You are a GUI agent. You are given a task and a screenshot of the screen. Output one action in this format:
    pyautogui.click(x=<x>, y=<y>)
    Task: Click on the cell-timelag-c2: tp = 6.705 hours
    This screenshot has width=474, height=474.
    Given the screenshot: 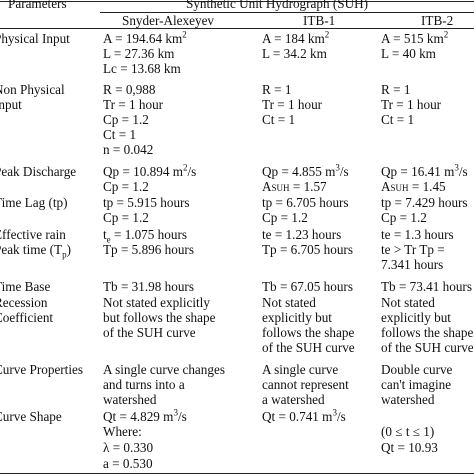 What is the action you would take?
    pyautogui.click(x=305, y=202)
    